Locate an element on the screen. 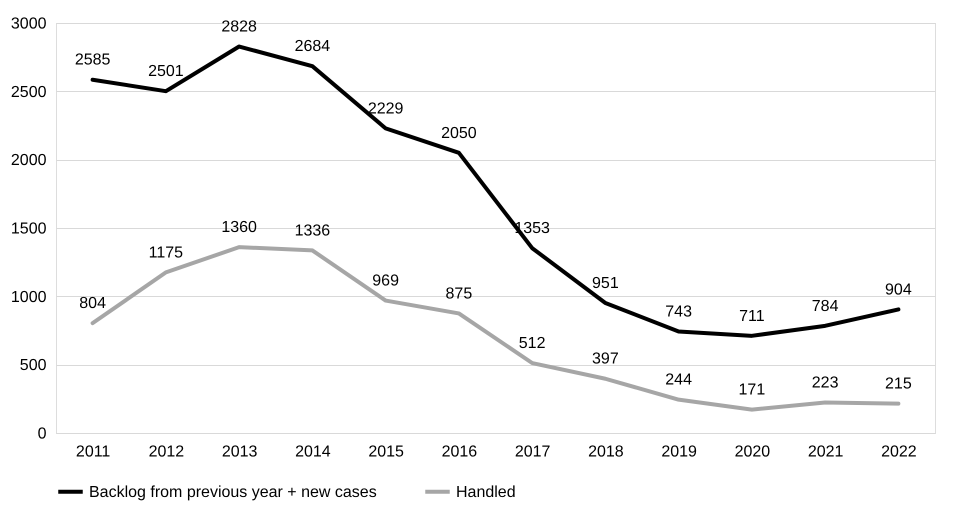 The width and height of the screenshot is (955, 510). data-label: 743 is located at coordinates (678, 311).